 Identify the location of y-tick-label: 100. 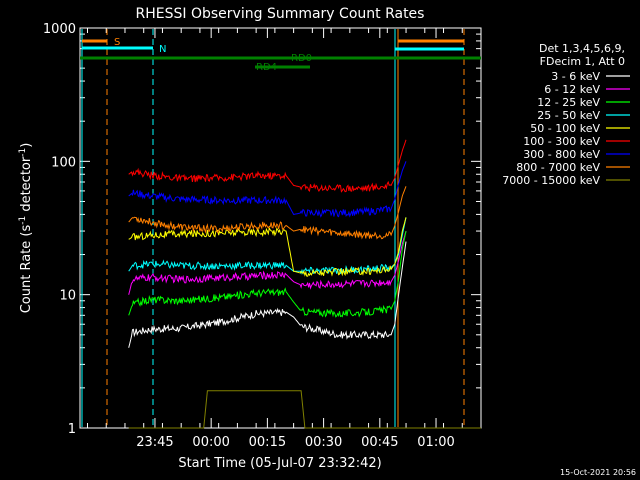
(63, 162).